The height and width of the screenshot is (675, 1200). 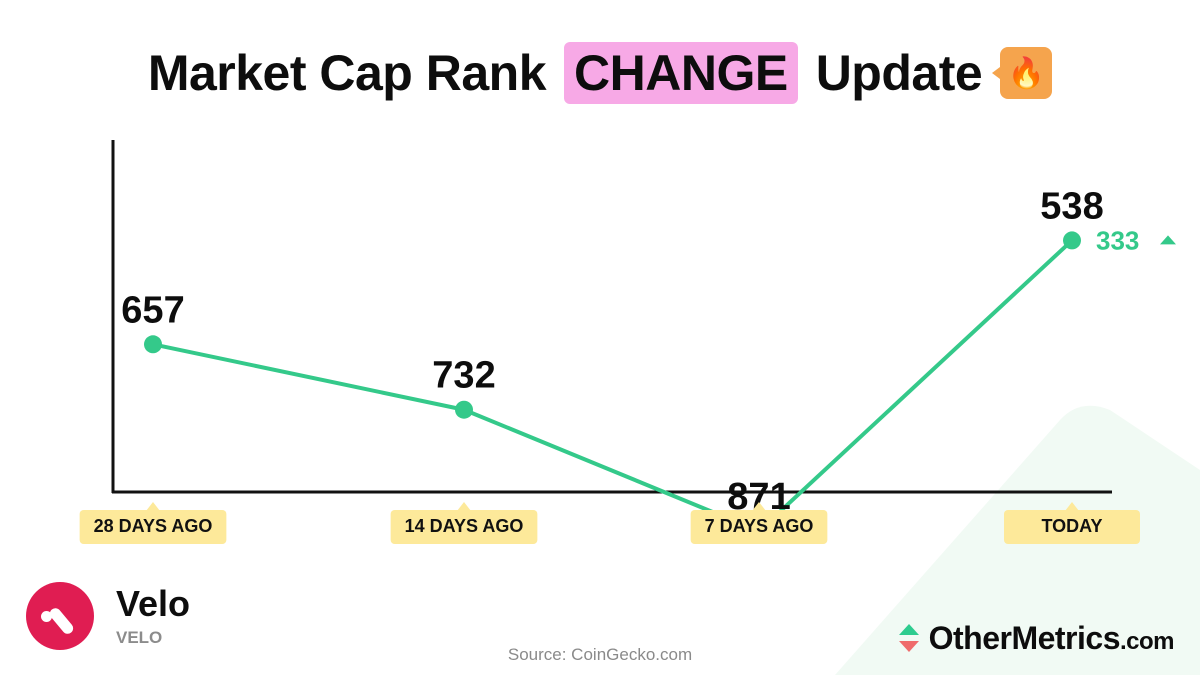 I want to click on fire-icon: 🔥, so click(x=1022, y=73).